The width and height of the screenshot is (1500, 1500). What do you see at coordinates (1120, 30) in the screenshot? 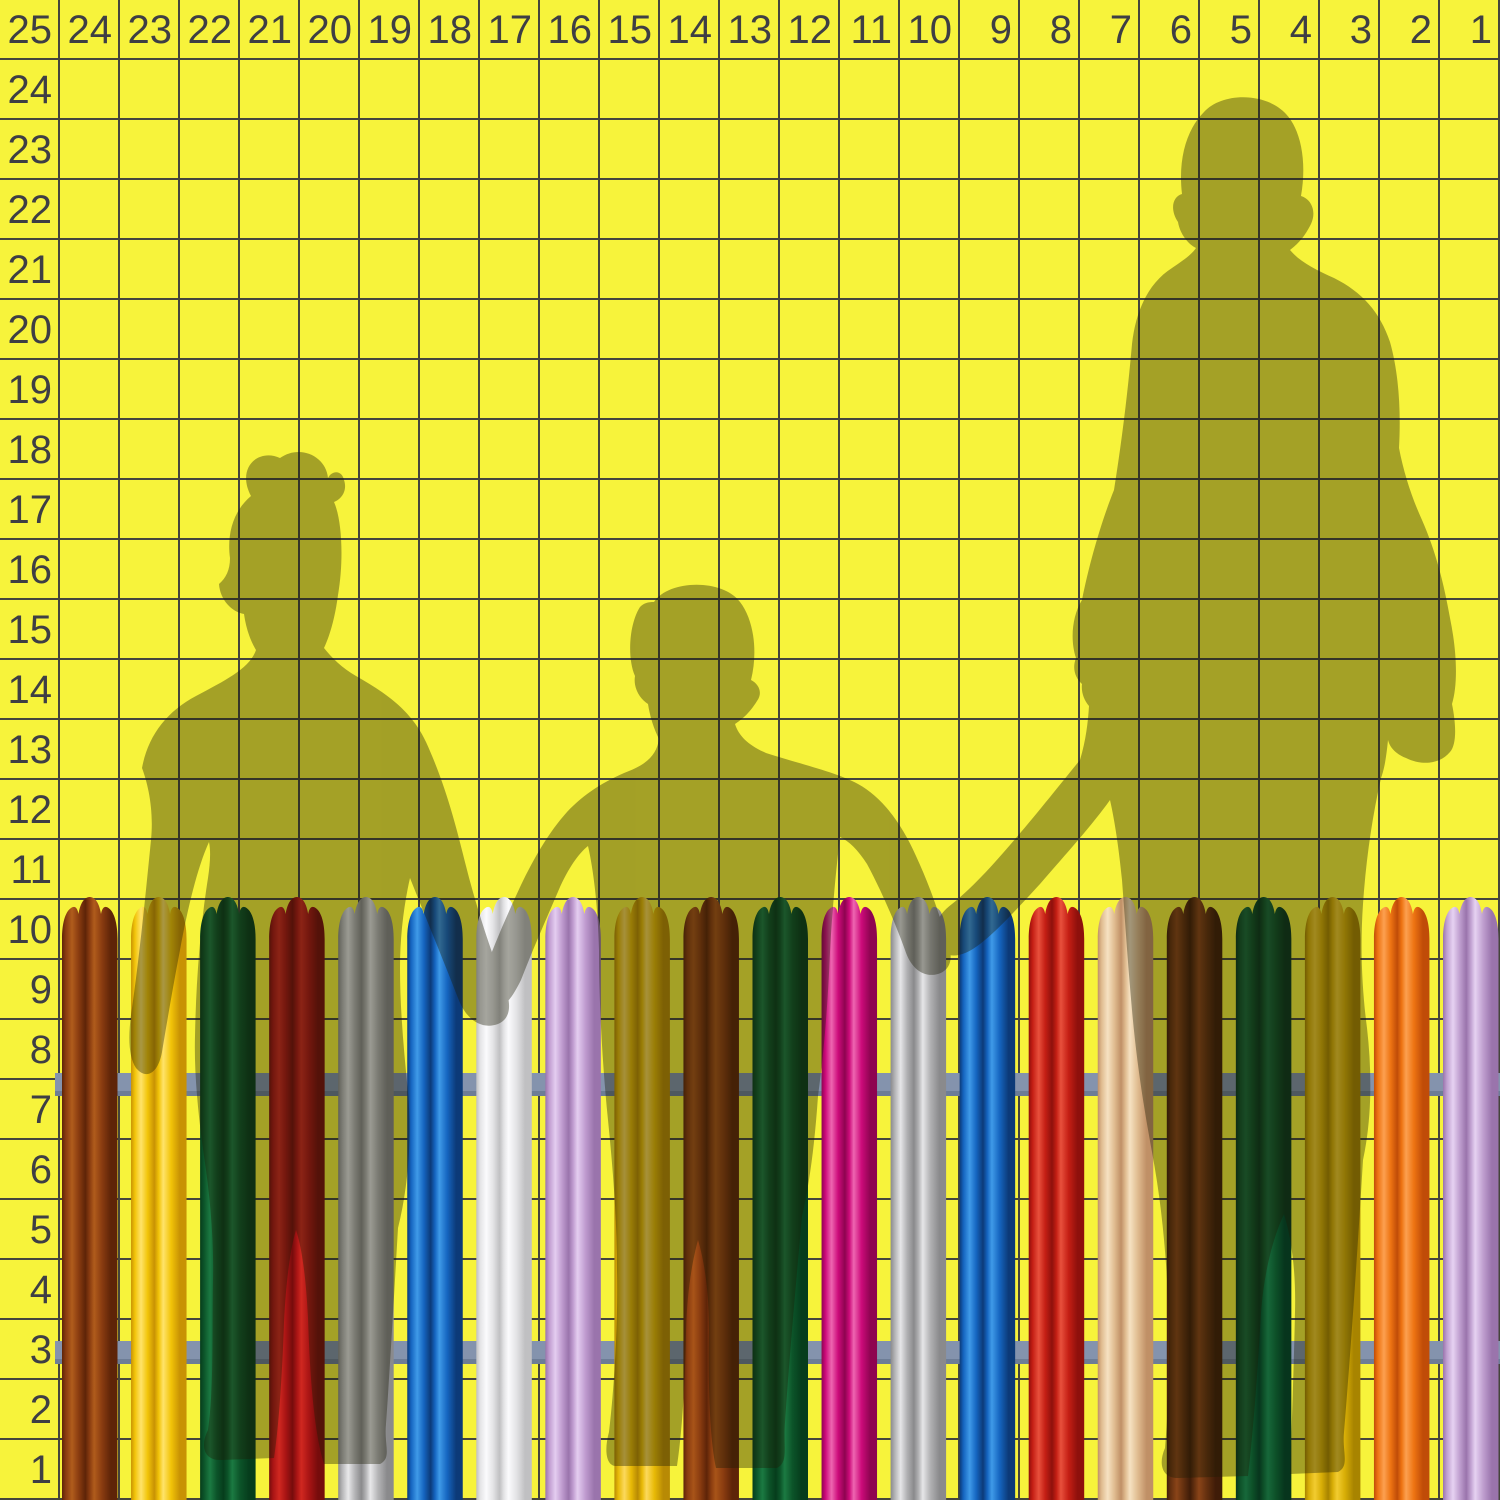
I see `col-label-7: 7` at bounding box center [1120, 30].